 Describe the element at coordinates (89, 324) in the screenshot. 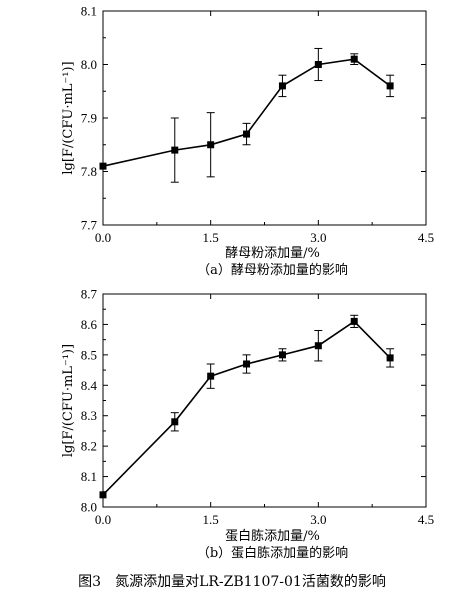

I see `y-tick-label: 8.6` at that location.